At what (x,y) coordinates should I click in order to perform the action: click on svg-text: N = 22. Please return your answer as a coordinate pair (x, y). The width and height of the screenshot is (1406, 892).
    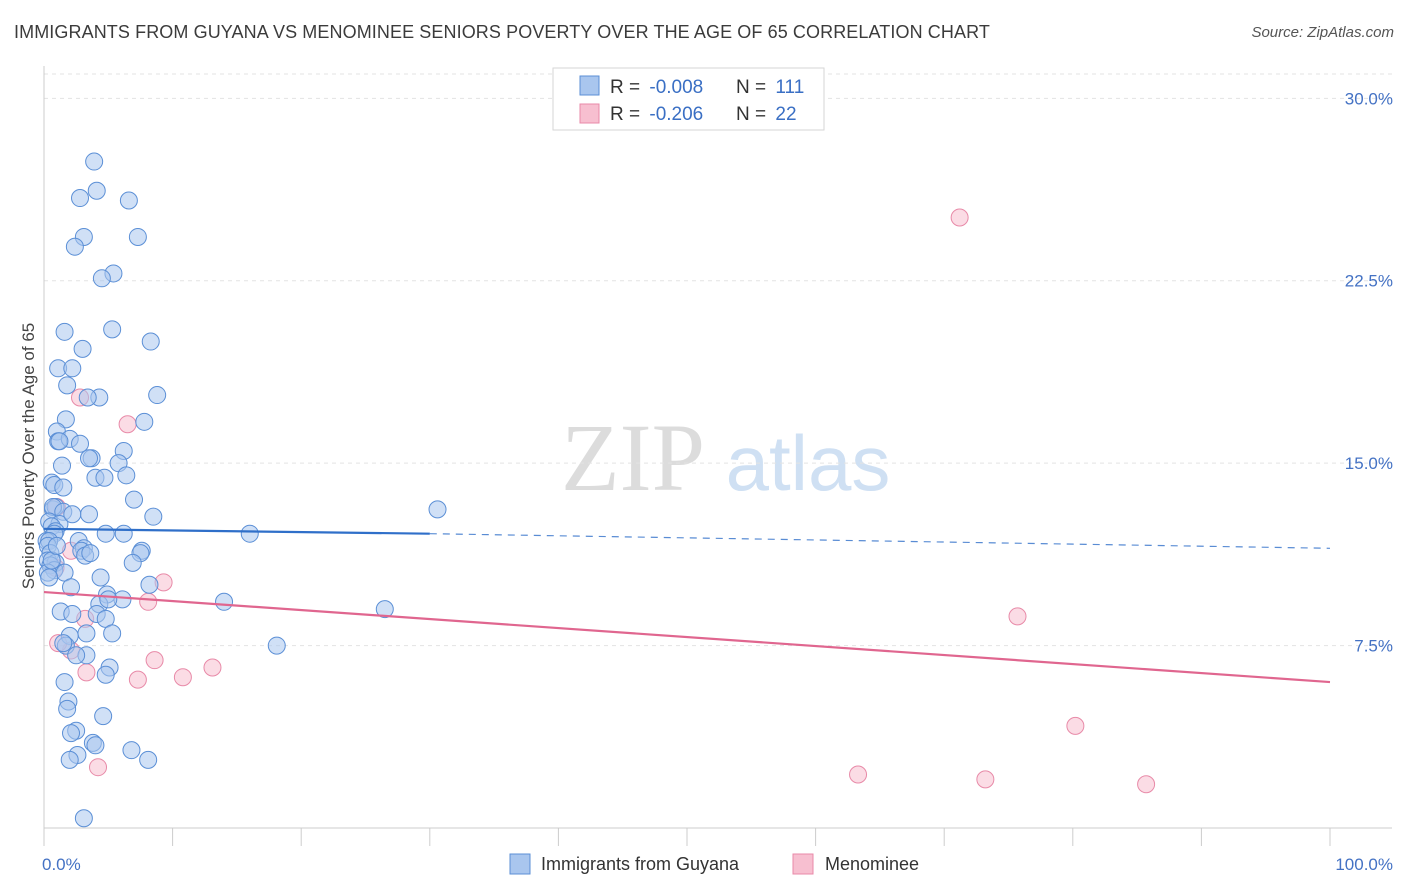
    Looking at the image, I should click on (766, 114).